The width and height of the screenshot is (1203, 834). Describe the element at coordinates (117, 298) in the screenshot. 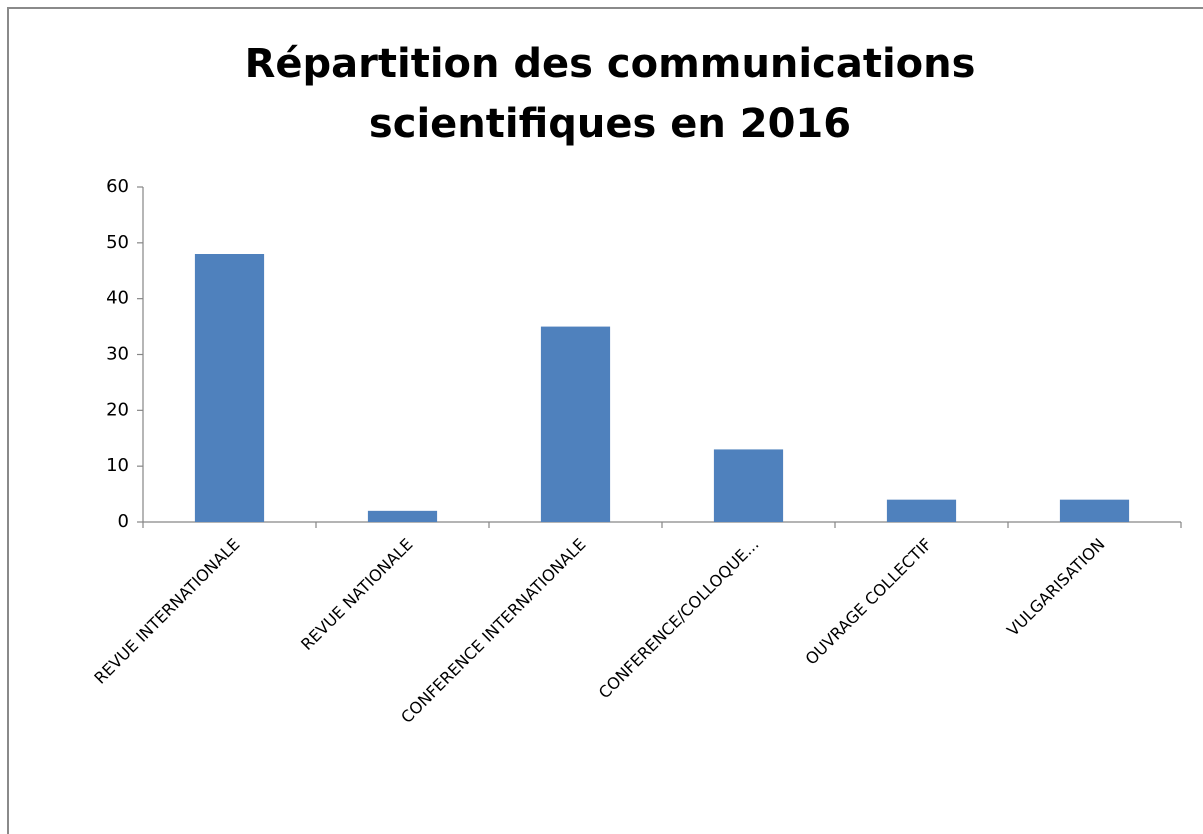

I see `y-tick-label: 40` at that location.